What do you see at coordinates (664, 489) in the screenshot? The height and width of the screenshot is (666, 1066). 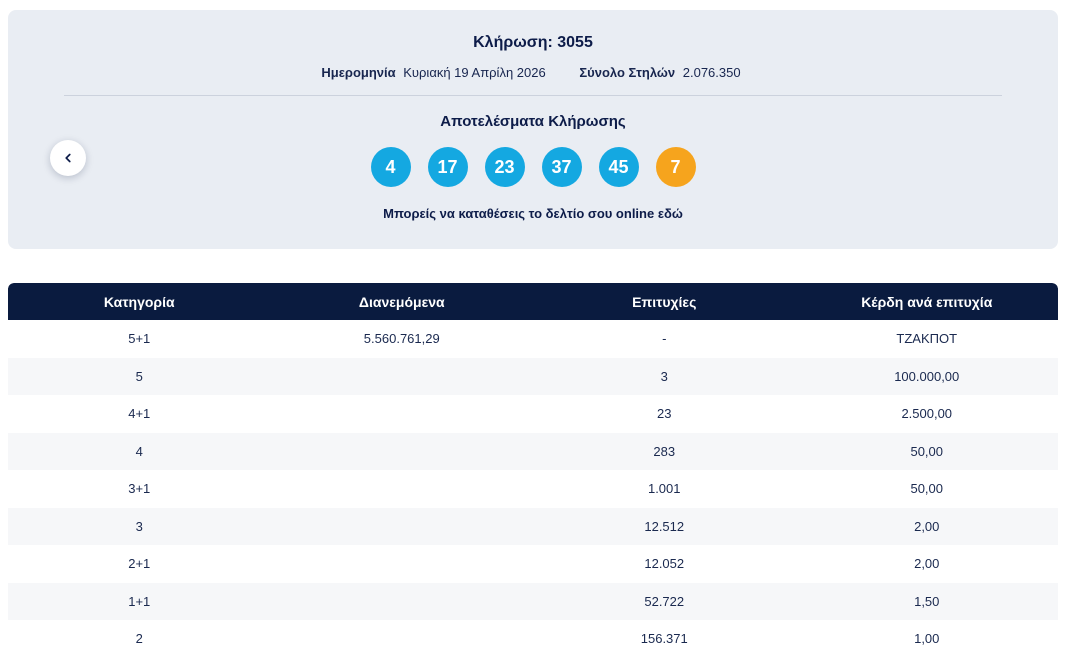 I see `table-cell: 1.001` at bounding box center [664, 489].